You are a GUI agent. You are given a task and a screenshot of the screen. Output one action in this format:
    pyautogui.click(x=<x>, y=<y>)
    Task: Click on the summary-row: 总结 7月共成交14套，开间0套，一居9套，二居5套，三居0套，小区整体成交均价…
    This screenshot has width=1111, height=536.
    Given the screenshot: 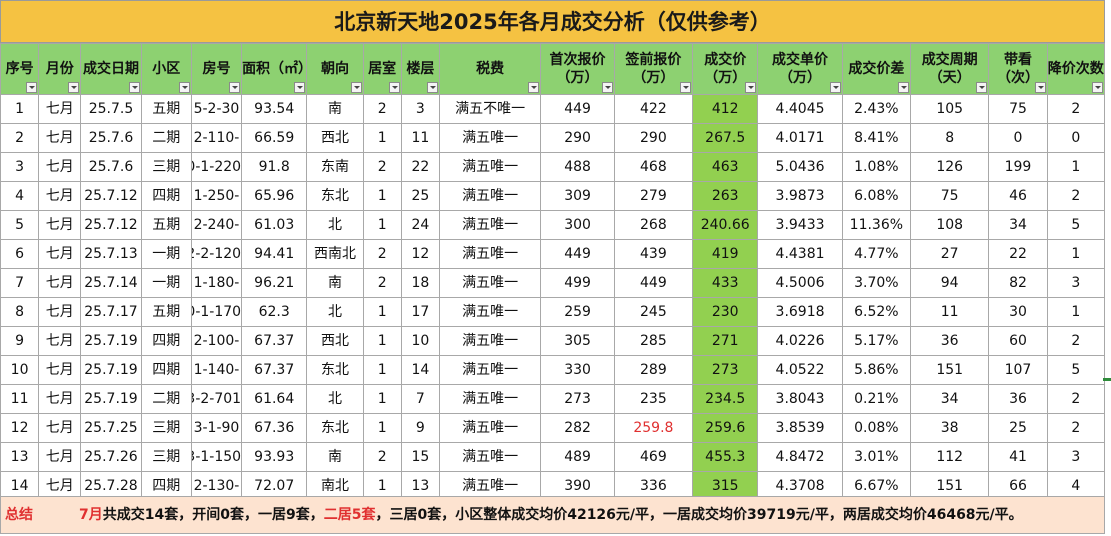 What is the action you would take?
    pyautogui.click(x=552, y=515)
    